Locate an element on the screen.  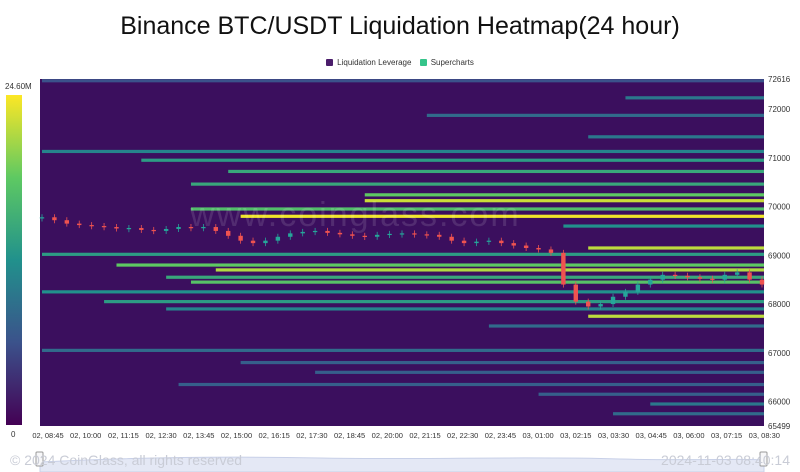
x-tick-label: 02, 18:45 is located at coordinates (349, 435).